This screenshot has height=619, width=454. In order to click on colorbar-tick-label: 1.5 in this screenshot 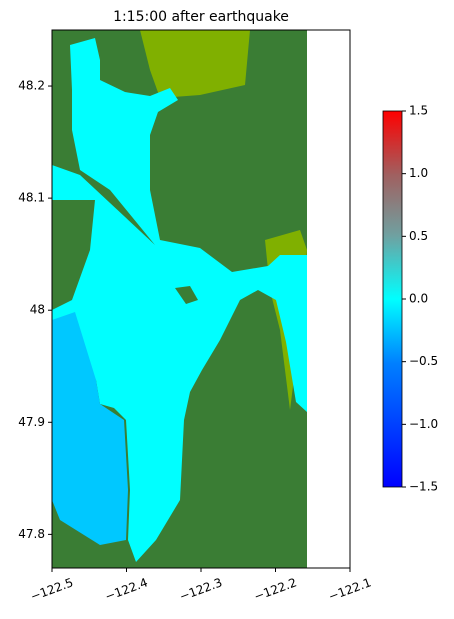, I will do `click(418, 111)`.